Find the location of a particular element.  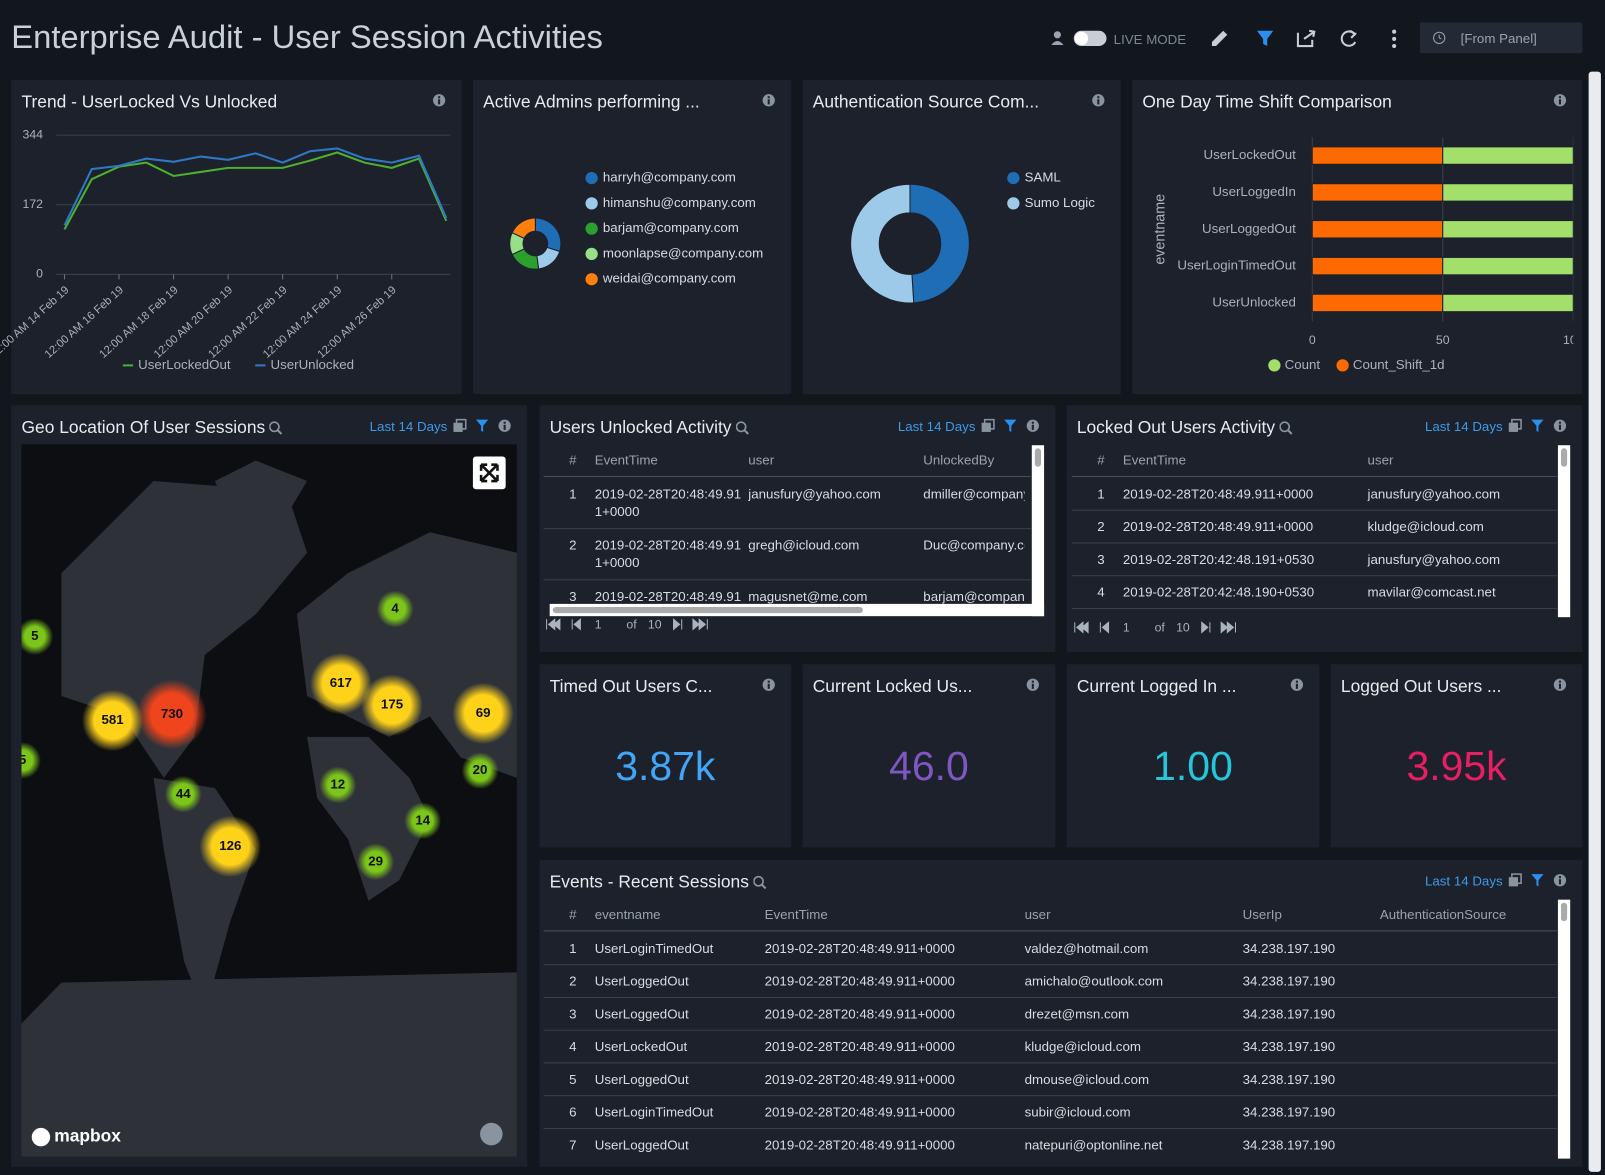

table-cell: UserLockedOut is located at coordinates (641, 1046).